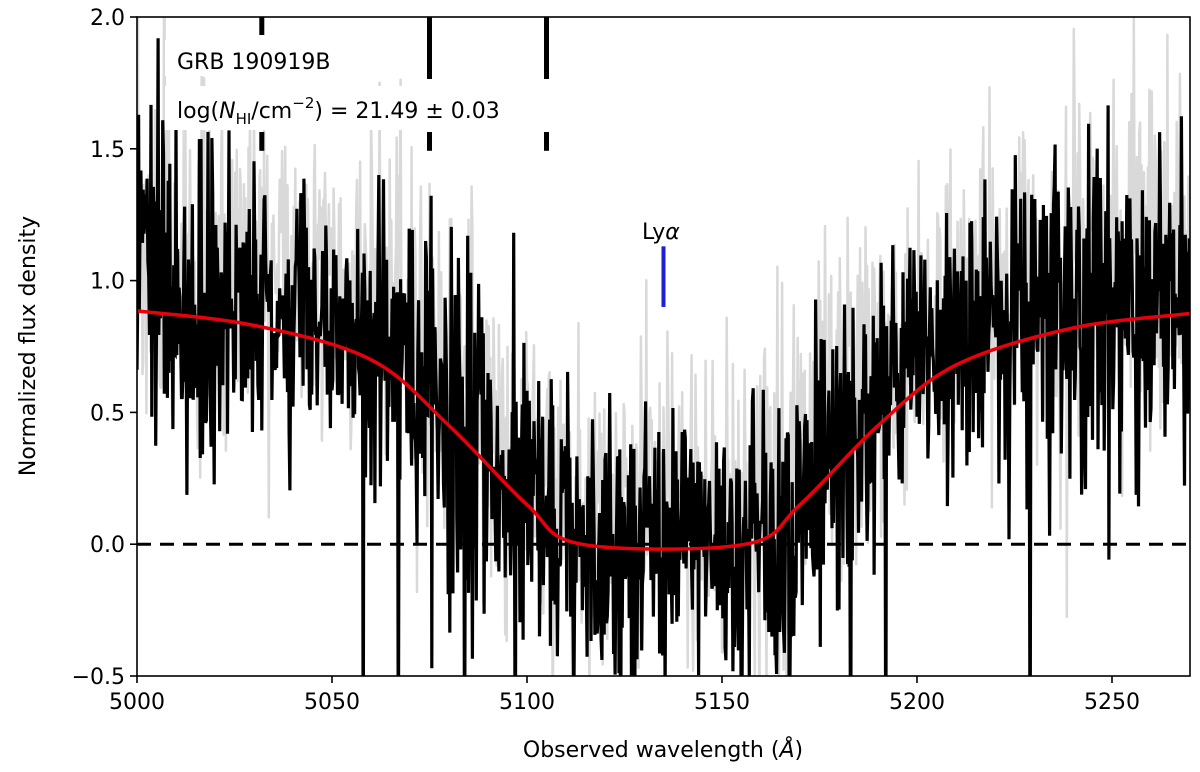  I want to click on x-tick-label: 5050, so click(332, 702).